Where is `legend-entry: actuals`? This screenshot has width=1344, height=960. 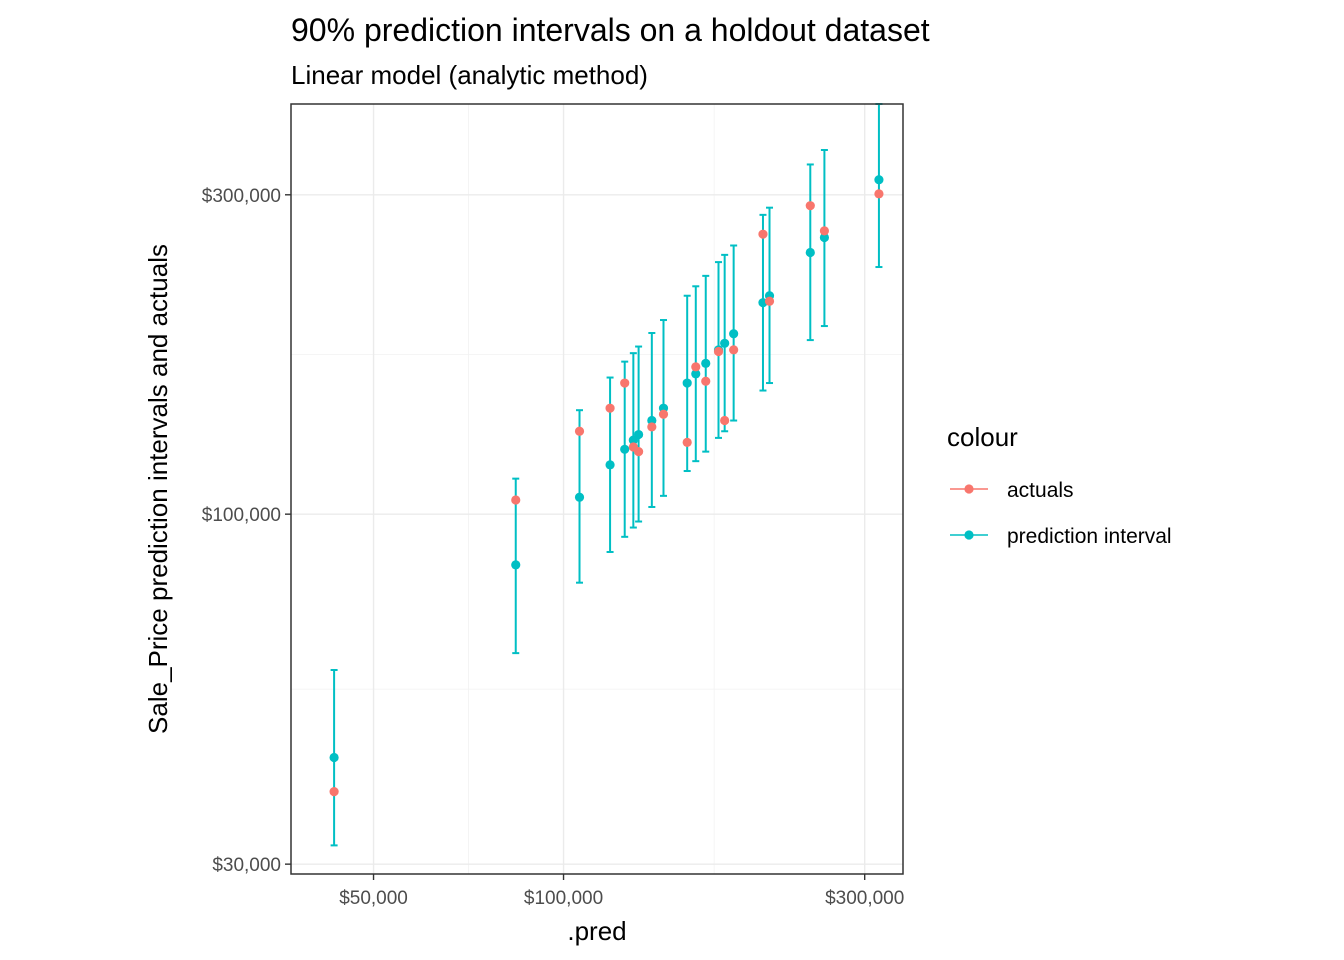
legend-entry: actuals is located at coordinates (1012, 490).